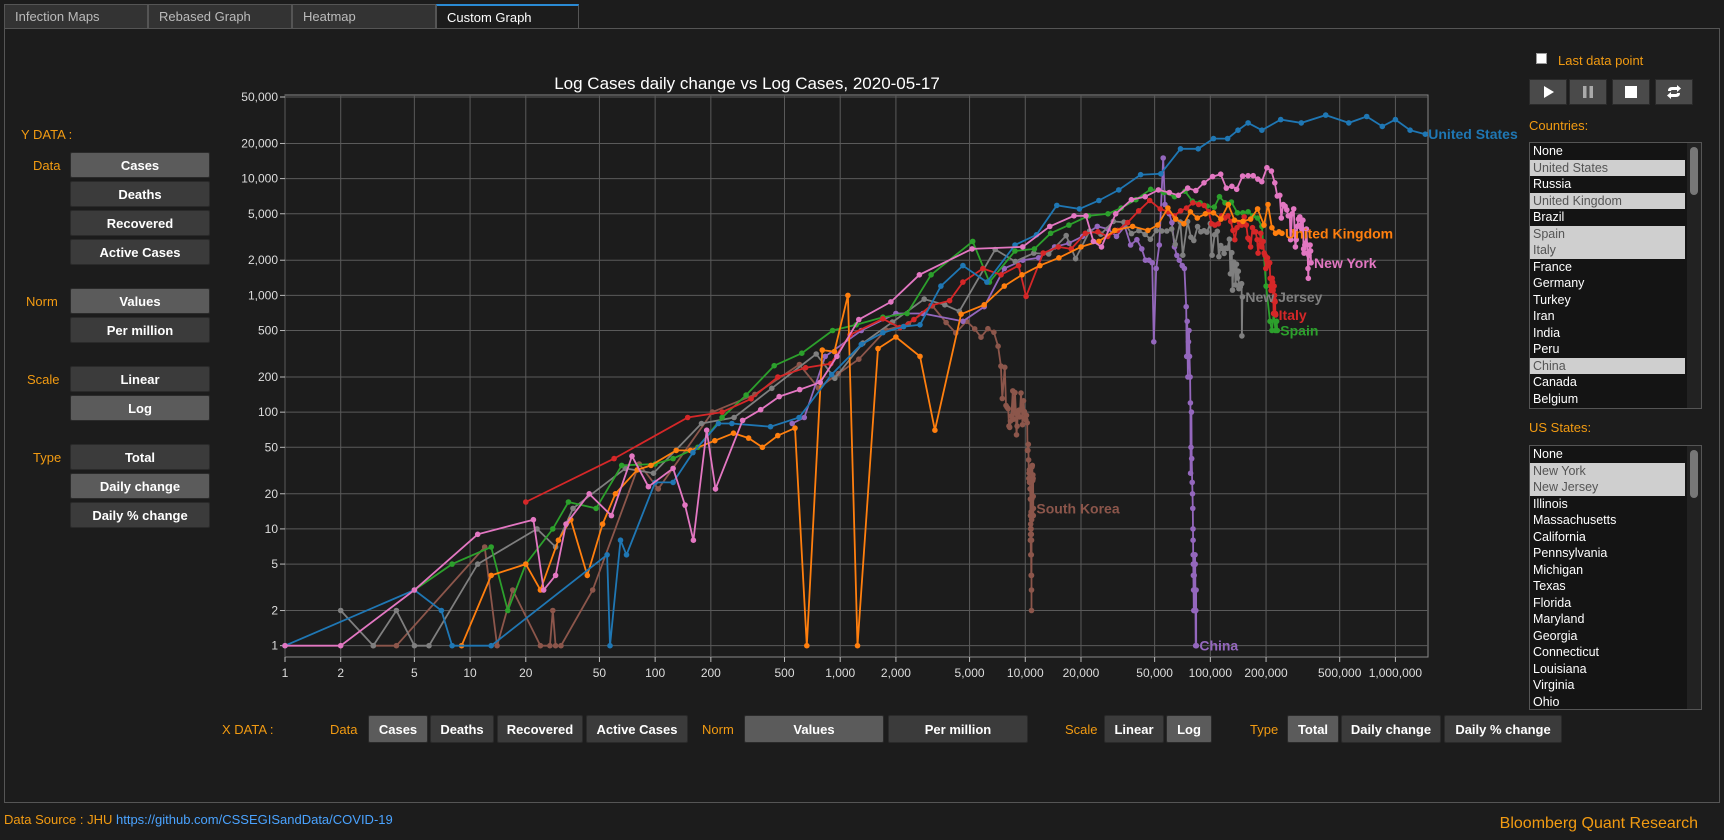 The image size is (1724, 840). What do you see at coordinates (140, 457) in the screenshot?
I see `y-type-total-button: Total` at bounding box center [140, 457].